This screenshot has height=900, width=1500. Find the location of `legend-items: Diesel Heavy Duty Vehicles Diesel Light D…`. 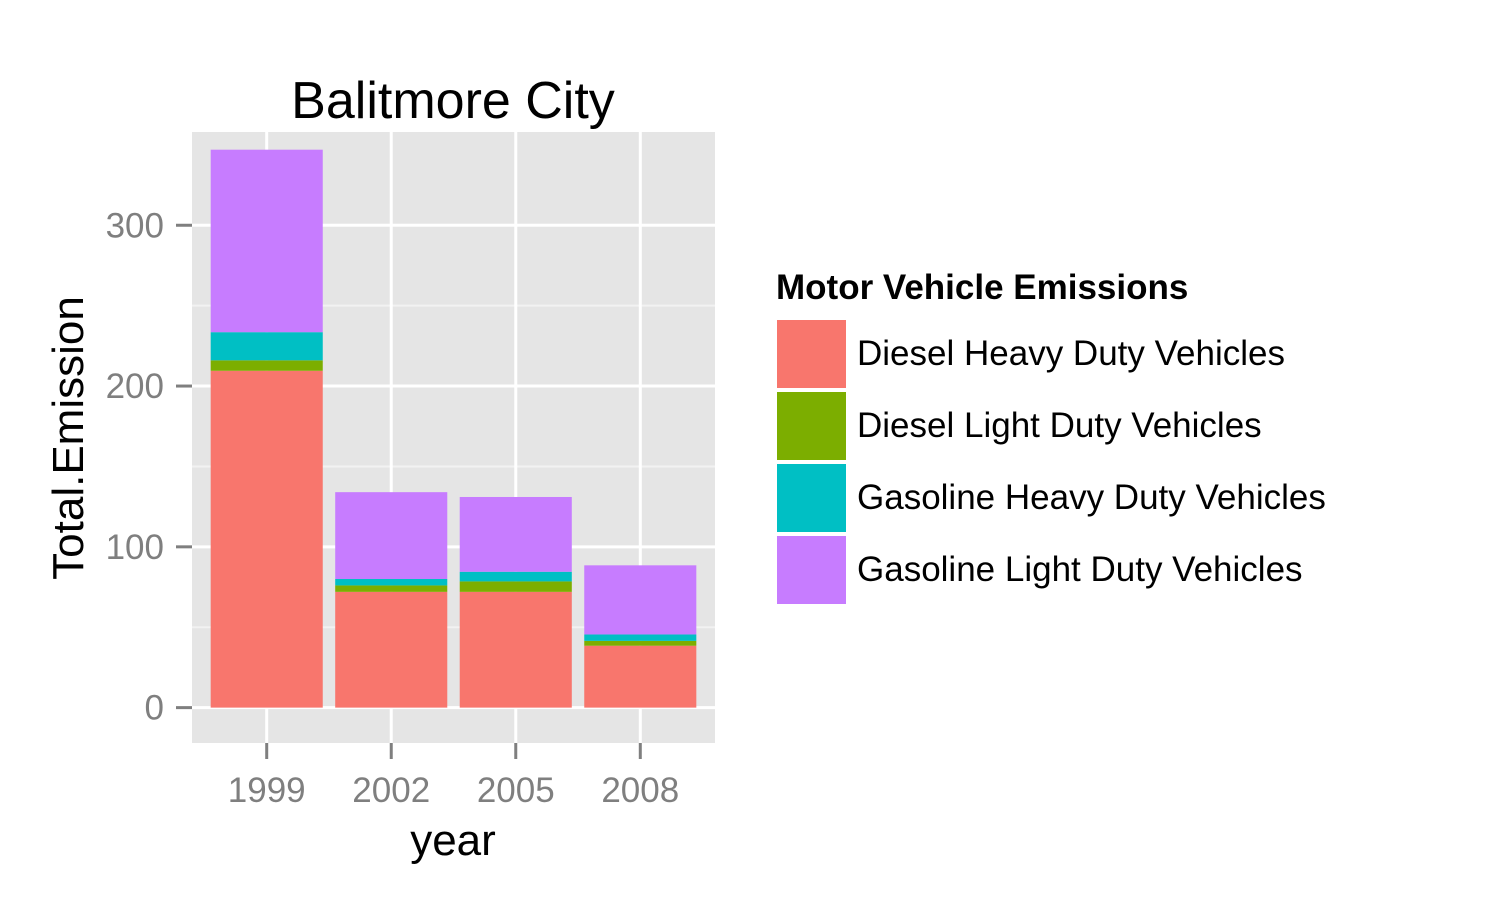

legend-items: Diesel Heavy Duty Vehicles Diesel Light D… is located at coordinates (1051, 462).